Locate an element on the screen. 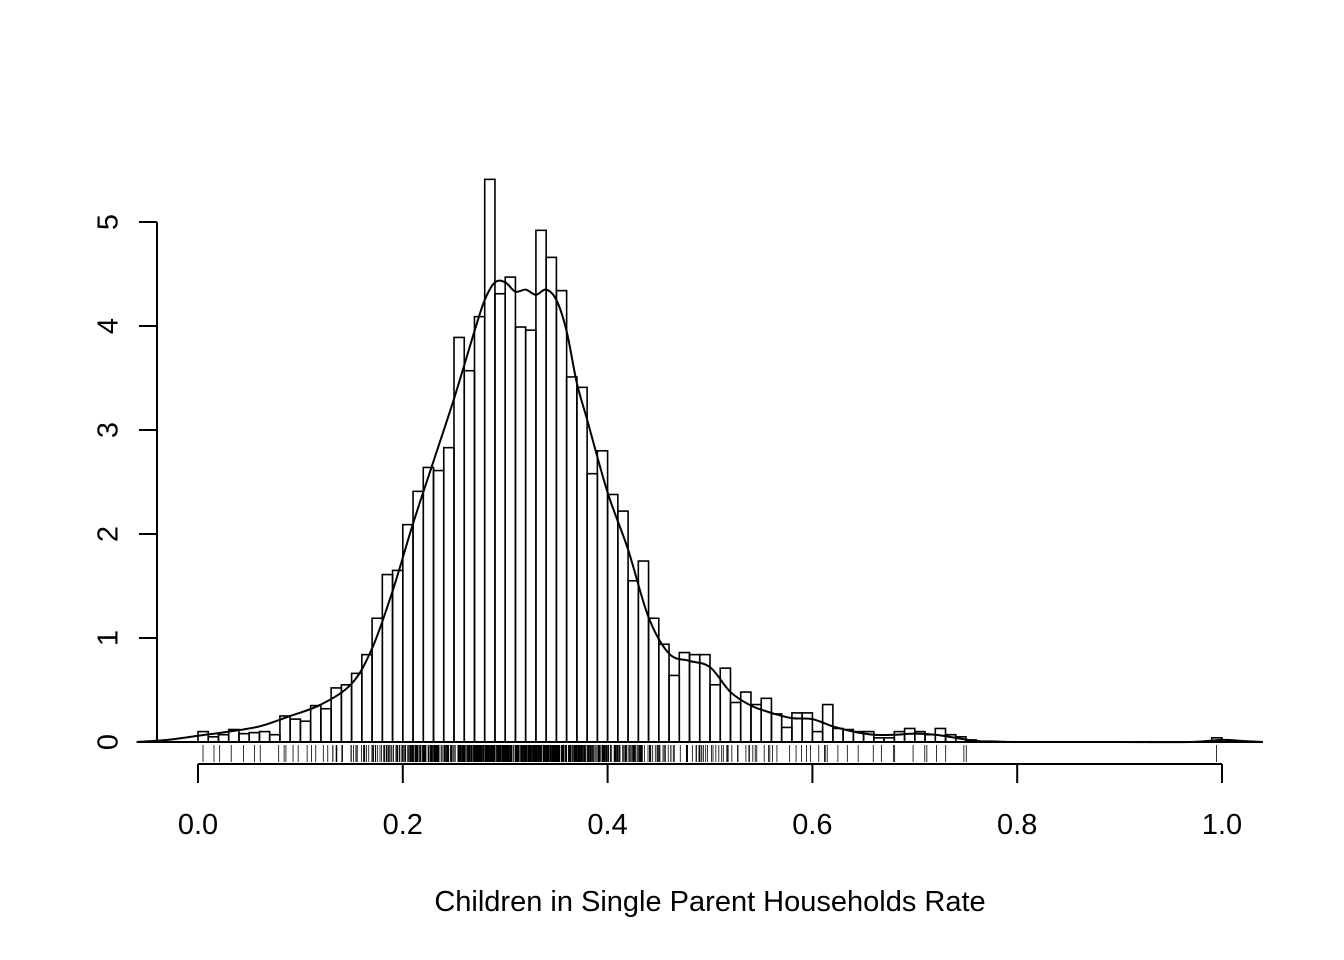 This screenshot has width=1344, height=960. y-tick-label: 2 is located at coordinates (109, 534).